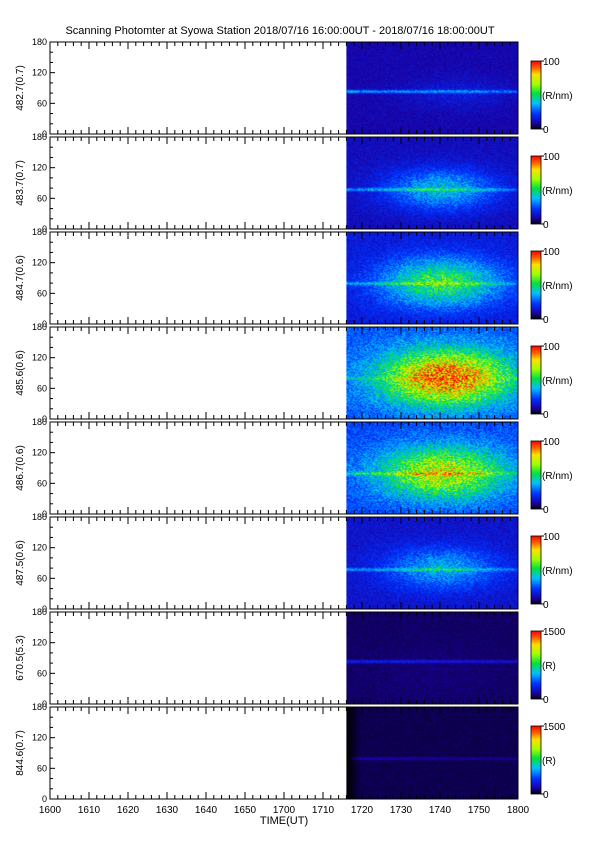  I want to click on x-tick-label: 1650, so click(245, 810).